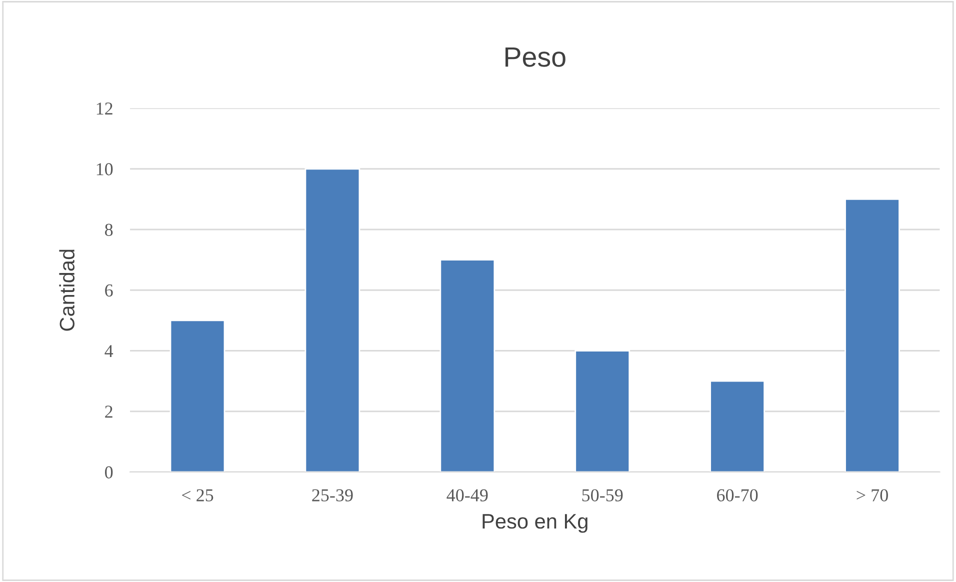  I want to click on x-tick-label: < 25, so click(198, 495).